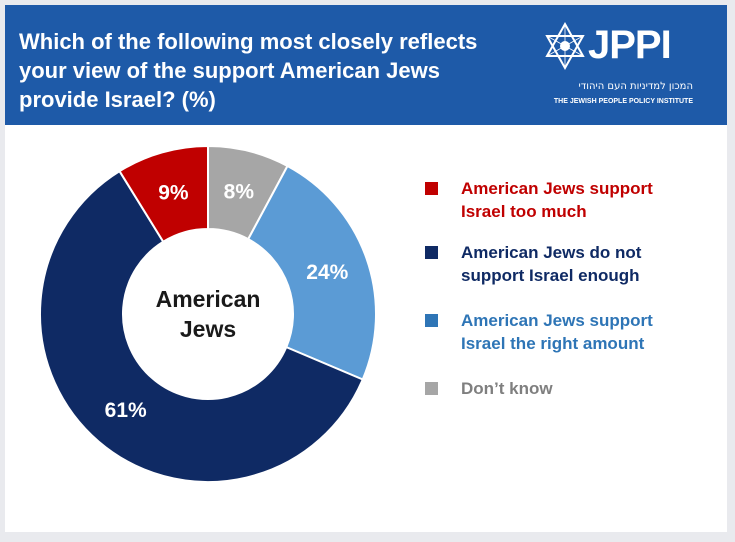  What do you see at coordinates (208, 329) in the screenshot?
I see `donut-center-label-line: Jews` at bounding box center [208, 329].